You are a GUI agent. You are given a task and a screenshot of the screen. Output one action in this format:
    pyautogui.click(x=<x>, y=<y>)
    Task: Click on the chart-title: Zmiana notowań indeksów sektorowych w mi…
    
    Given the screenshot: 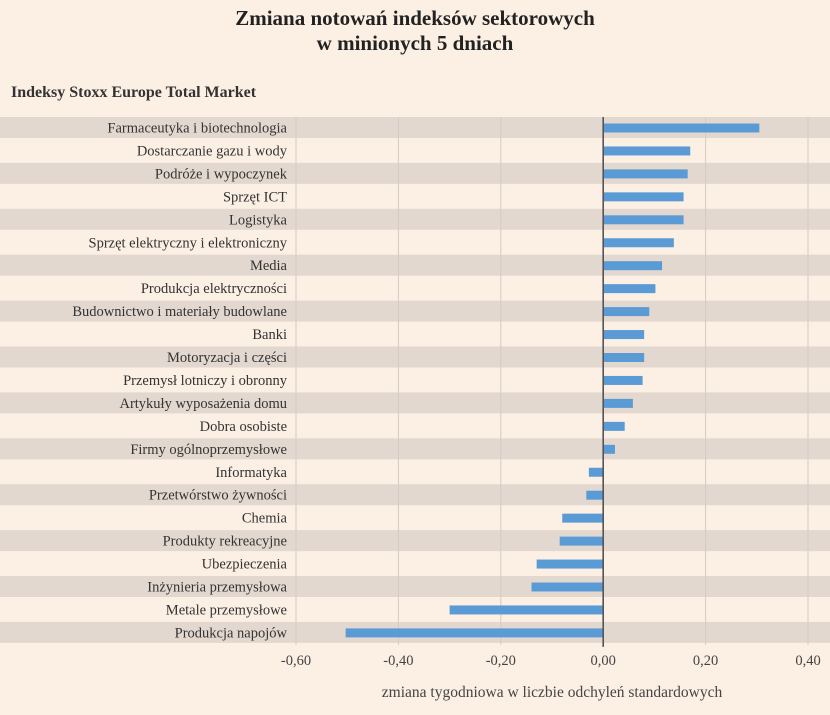 What is the action you would take?
    pyautogui.click(x=415, y=31)
    